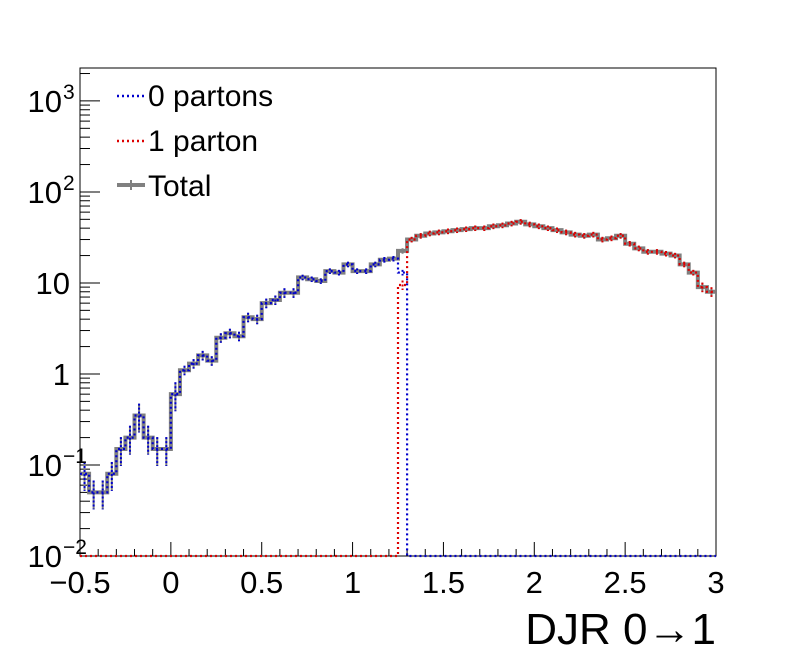 The width and height of the screenshot is (796, 672). I want to click on x-tick-label: 2.5, so click(625, 582).